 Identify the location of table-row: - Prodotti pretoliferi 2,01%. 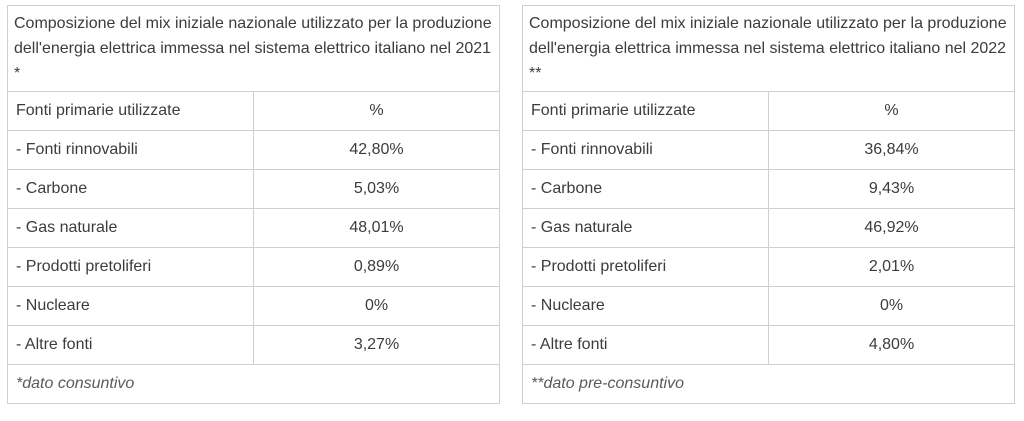
(768, 267).